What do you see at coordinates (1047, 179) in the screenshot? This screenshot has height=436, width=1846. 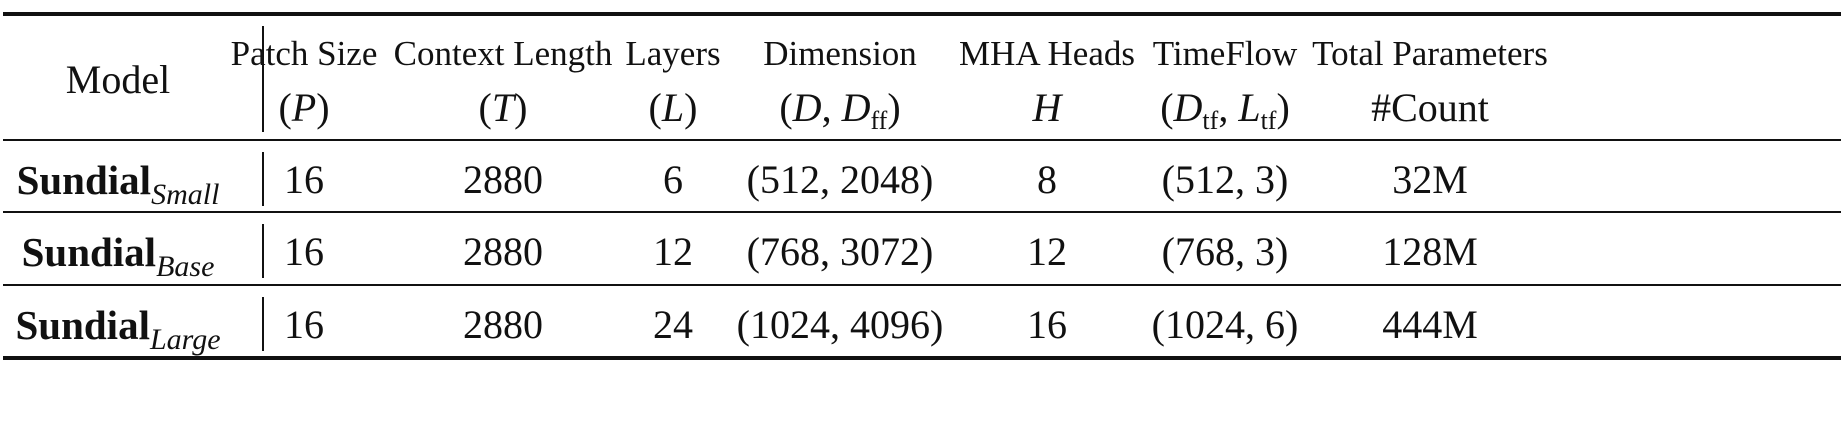 I see `mha-heads-cell: 8` at bounding box center [1047, 179].